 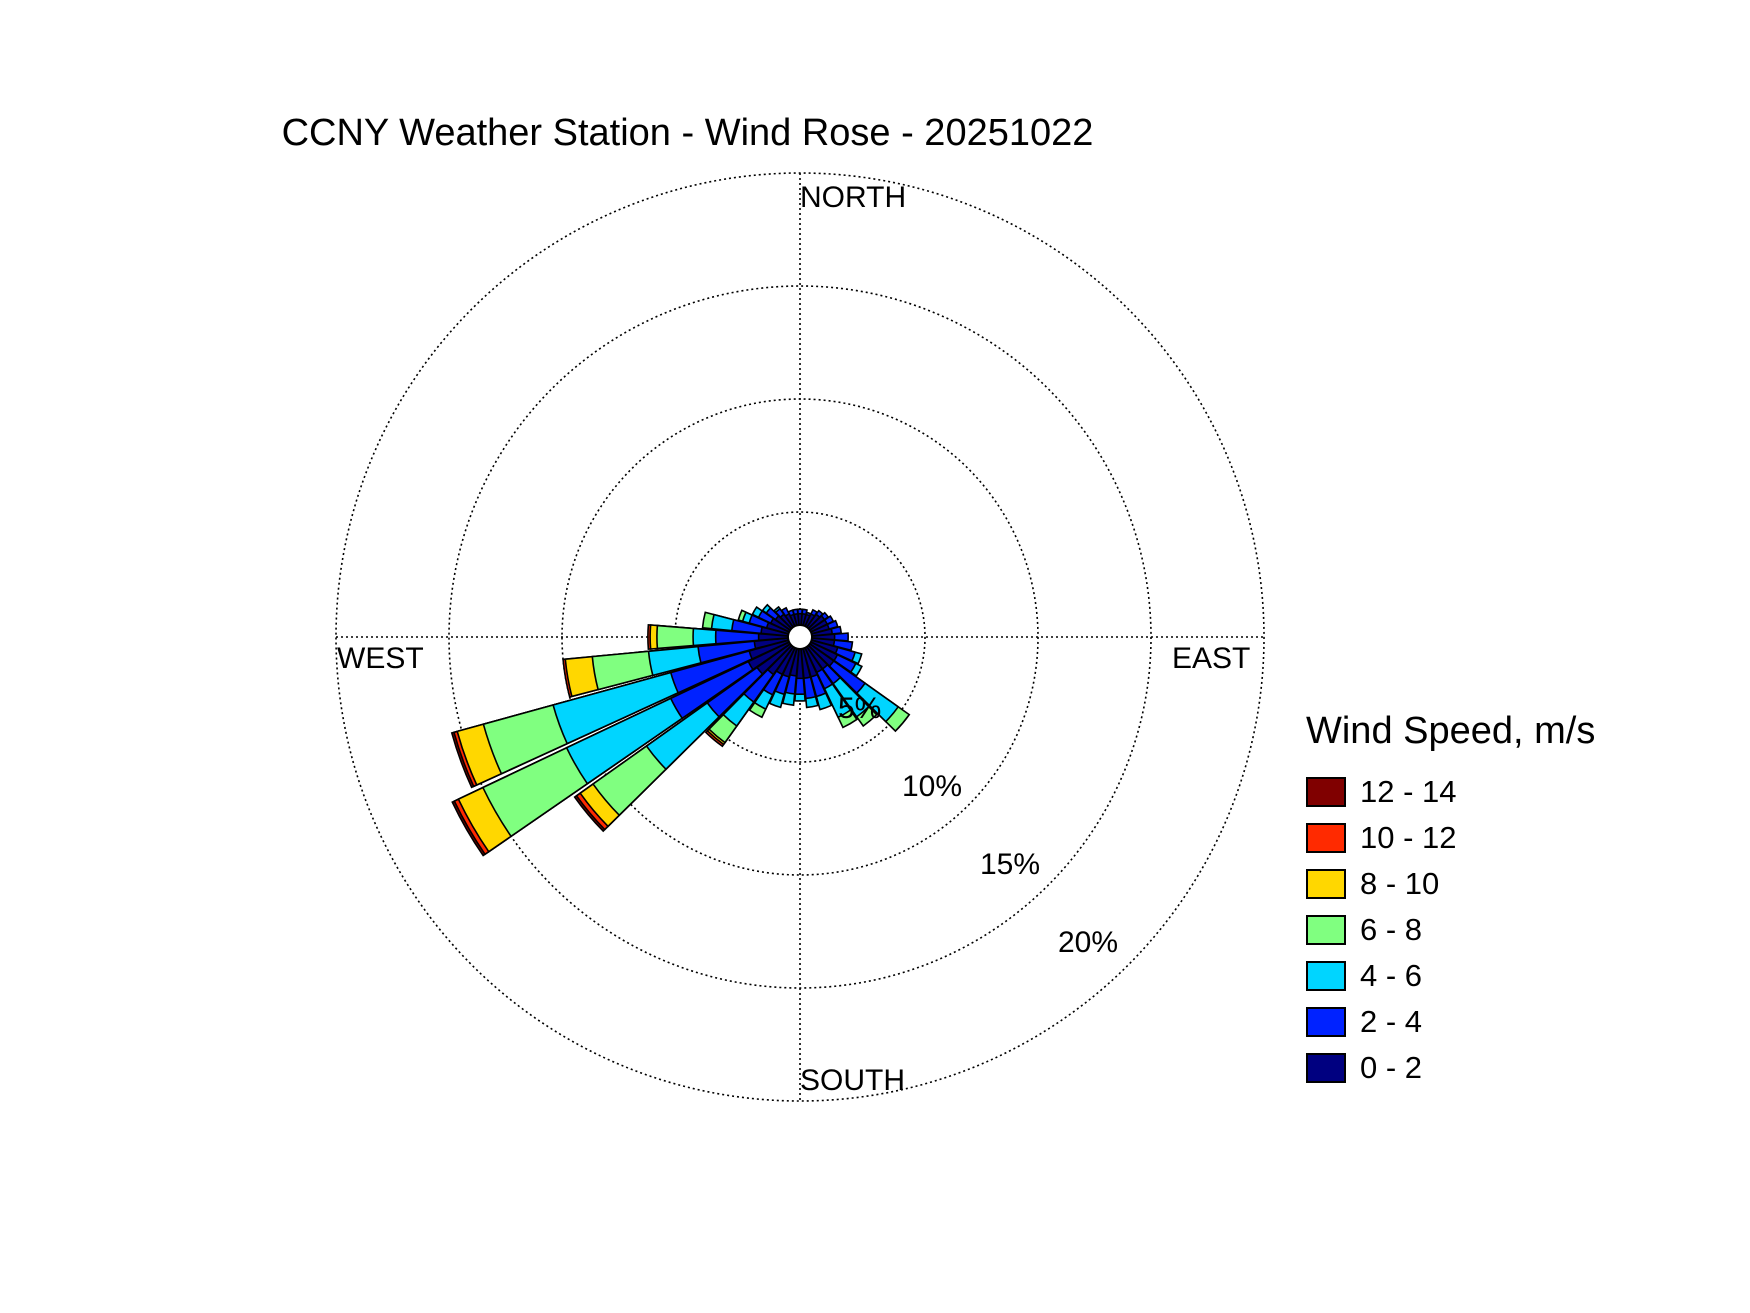 What do you see at coordinates (1088, 942) in the screenshot?
I see `ring-label-20: 20%` at bounding box center [1088, 942].